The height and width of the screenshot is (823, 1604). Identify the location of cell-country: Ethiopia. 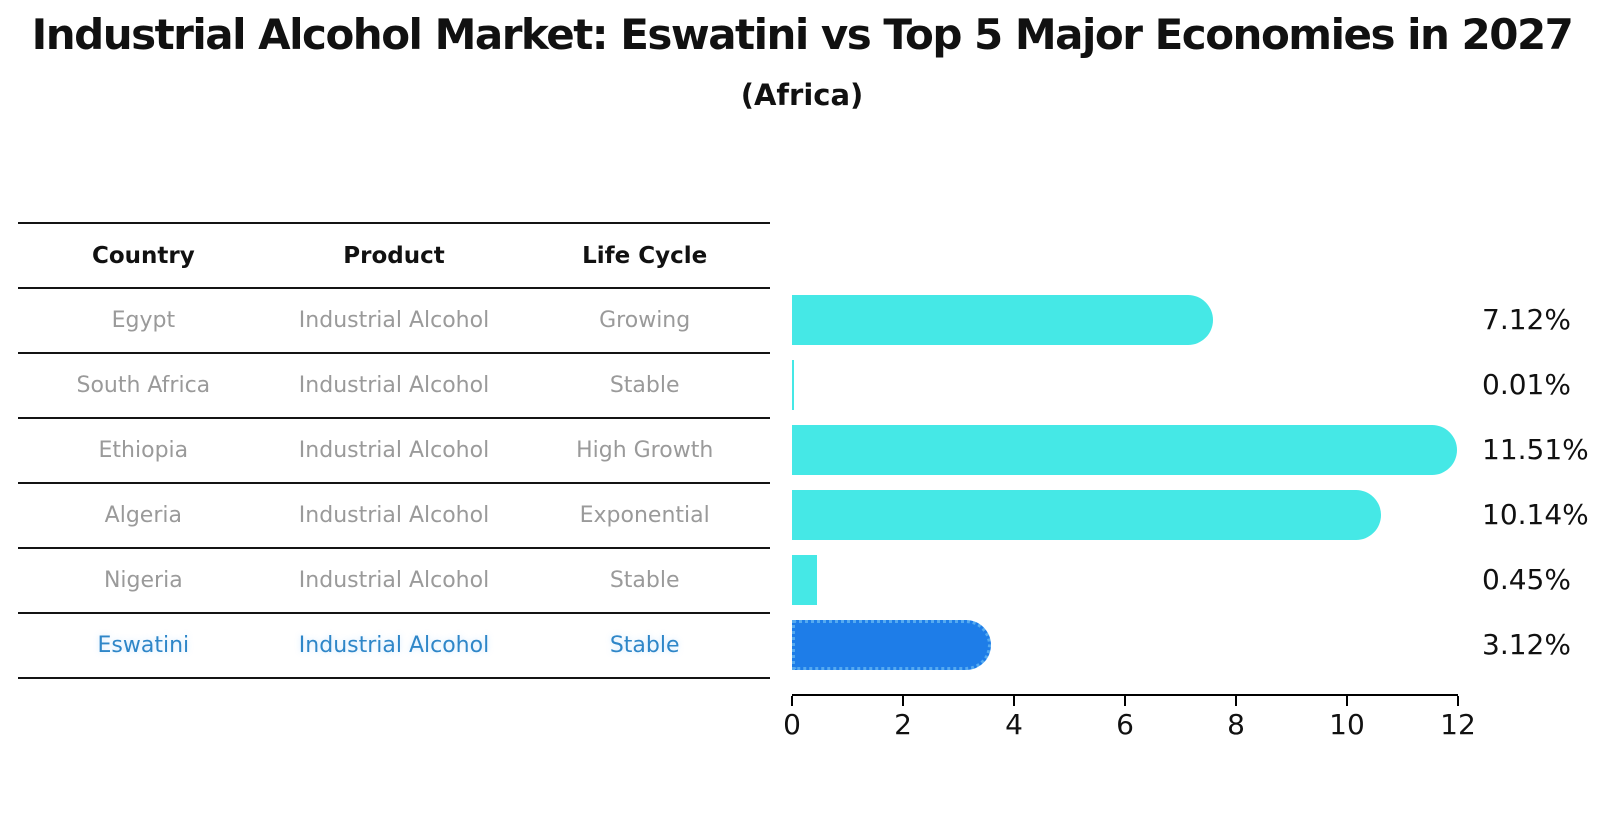
(143, 450).